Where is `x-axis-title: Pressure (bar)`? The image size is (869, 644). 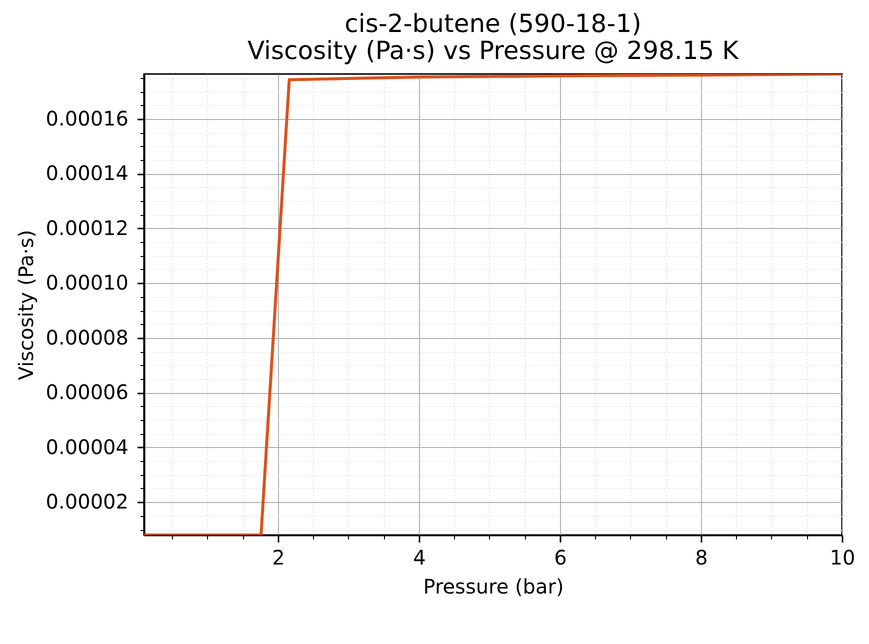
x-axis-title: Pressure (bar) is located at coordinates (493, 586).